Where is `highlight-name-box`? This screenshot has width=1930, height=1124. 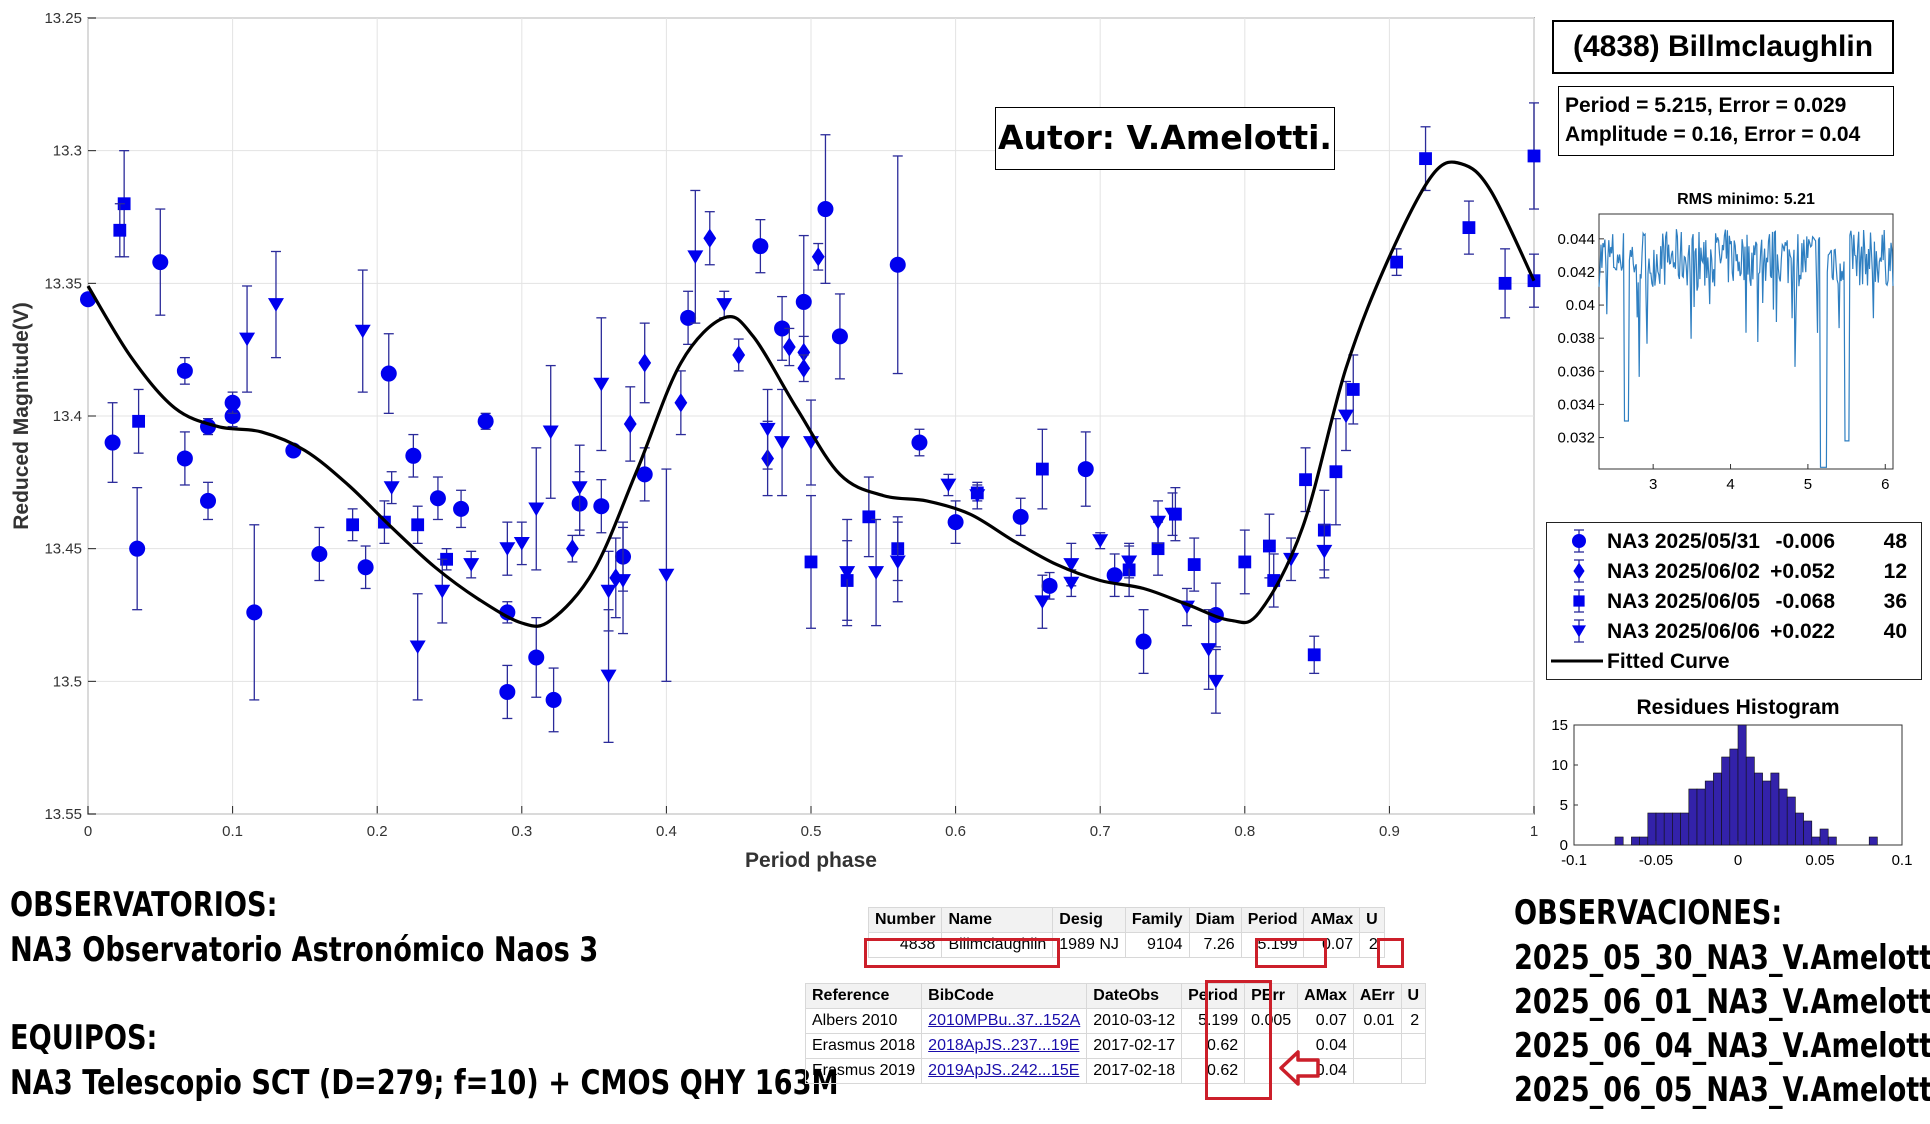
highlight-name-box is located at coordinates (962, 953).